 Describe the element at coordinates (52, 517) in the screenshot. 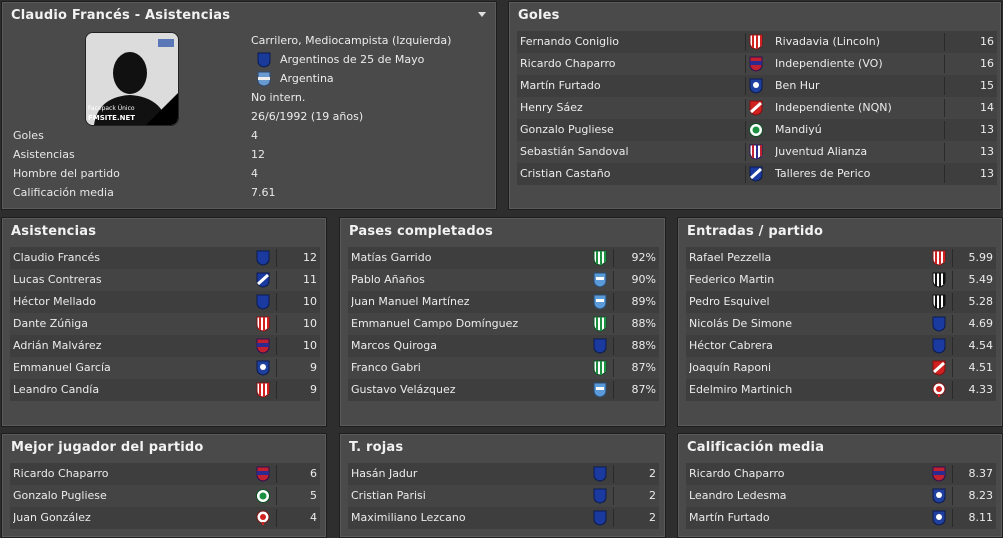

I see `player-name: Juan González` at that location.